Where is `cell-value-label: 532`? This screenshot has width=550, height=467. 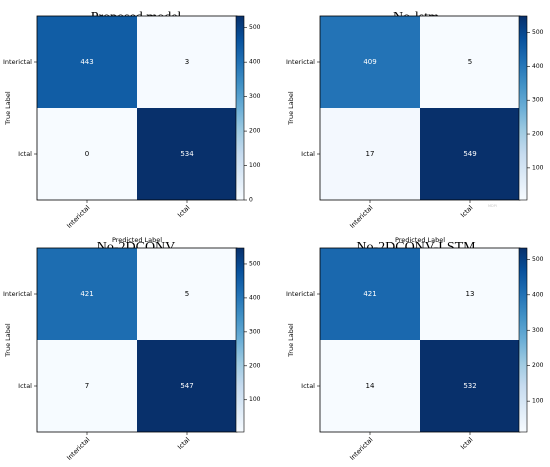
cell-value-label: 532 is located at coordinates (469, 386).